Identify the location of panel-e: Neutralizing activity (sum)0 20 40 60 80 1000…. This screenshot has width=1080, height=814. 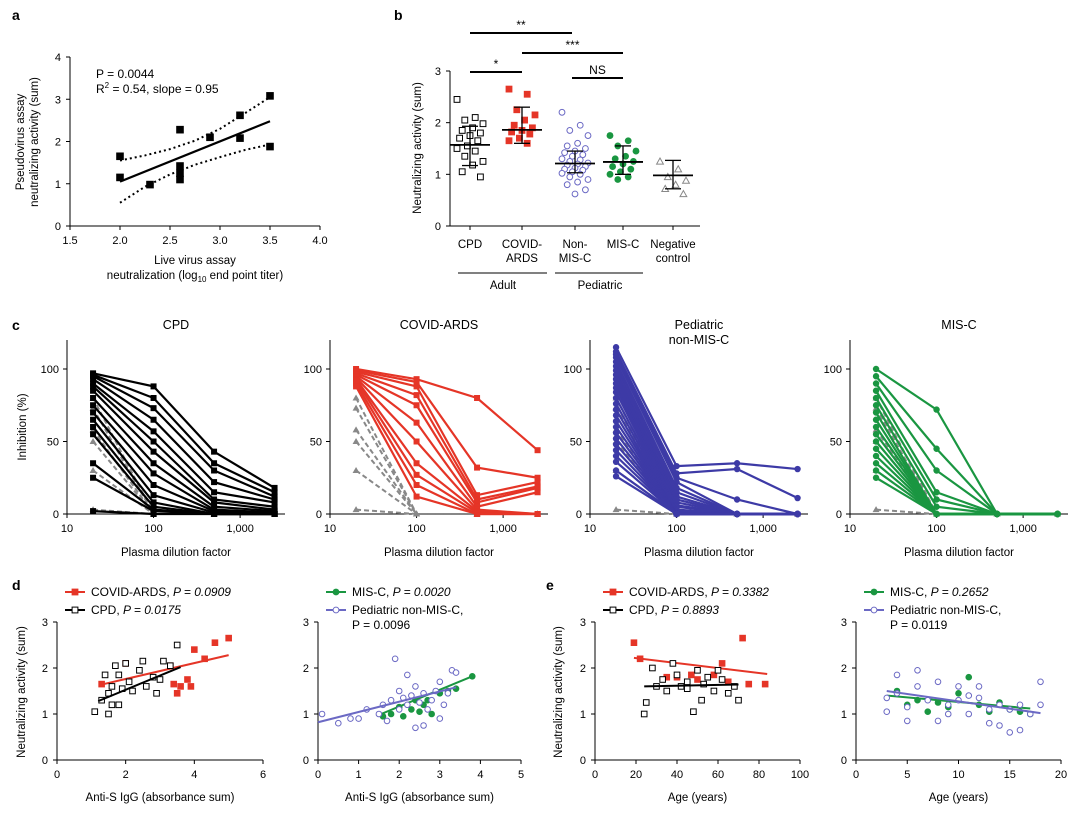
(810, 694).